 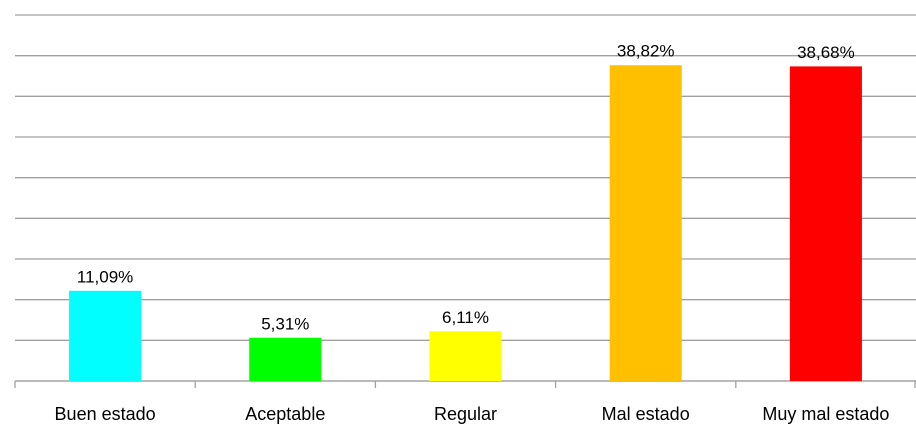 What do you see at coordinates (105, 276) in the screenshot?
I see `data-label: 11,09%` at bounding box center [105, 276].